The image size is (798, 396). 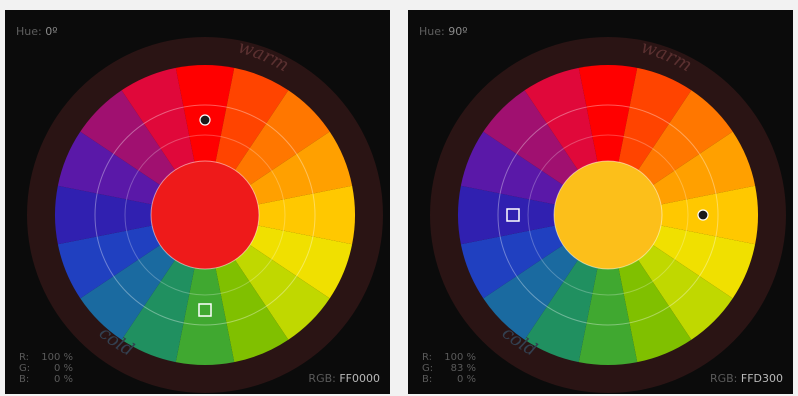 I want to click on hue-value: 90º, so click(x=458, y=31).